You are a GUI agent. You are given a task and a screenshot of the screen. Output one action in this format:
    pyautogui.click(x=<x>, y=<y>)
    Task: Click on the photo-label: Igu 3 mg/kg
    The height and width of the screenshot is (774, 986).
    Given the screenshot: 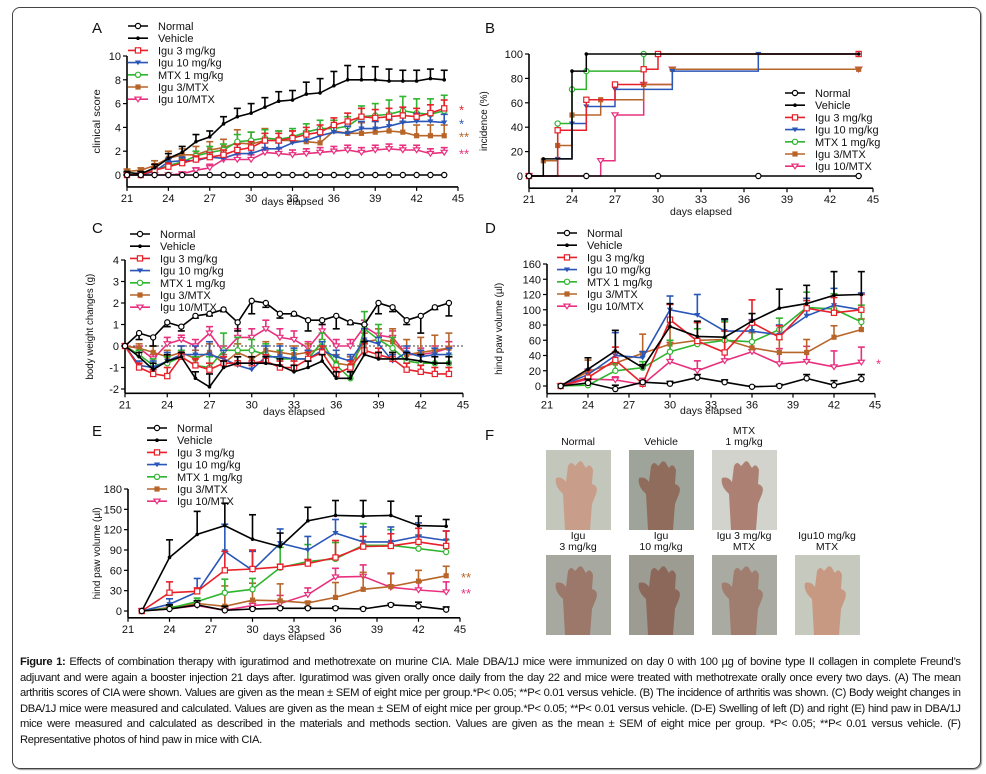 What is the action you would take?
    pyautogui.click(x=744, y=536)
    